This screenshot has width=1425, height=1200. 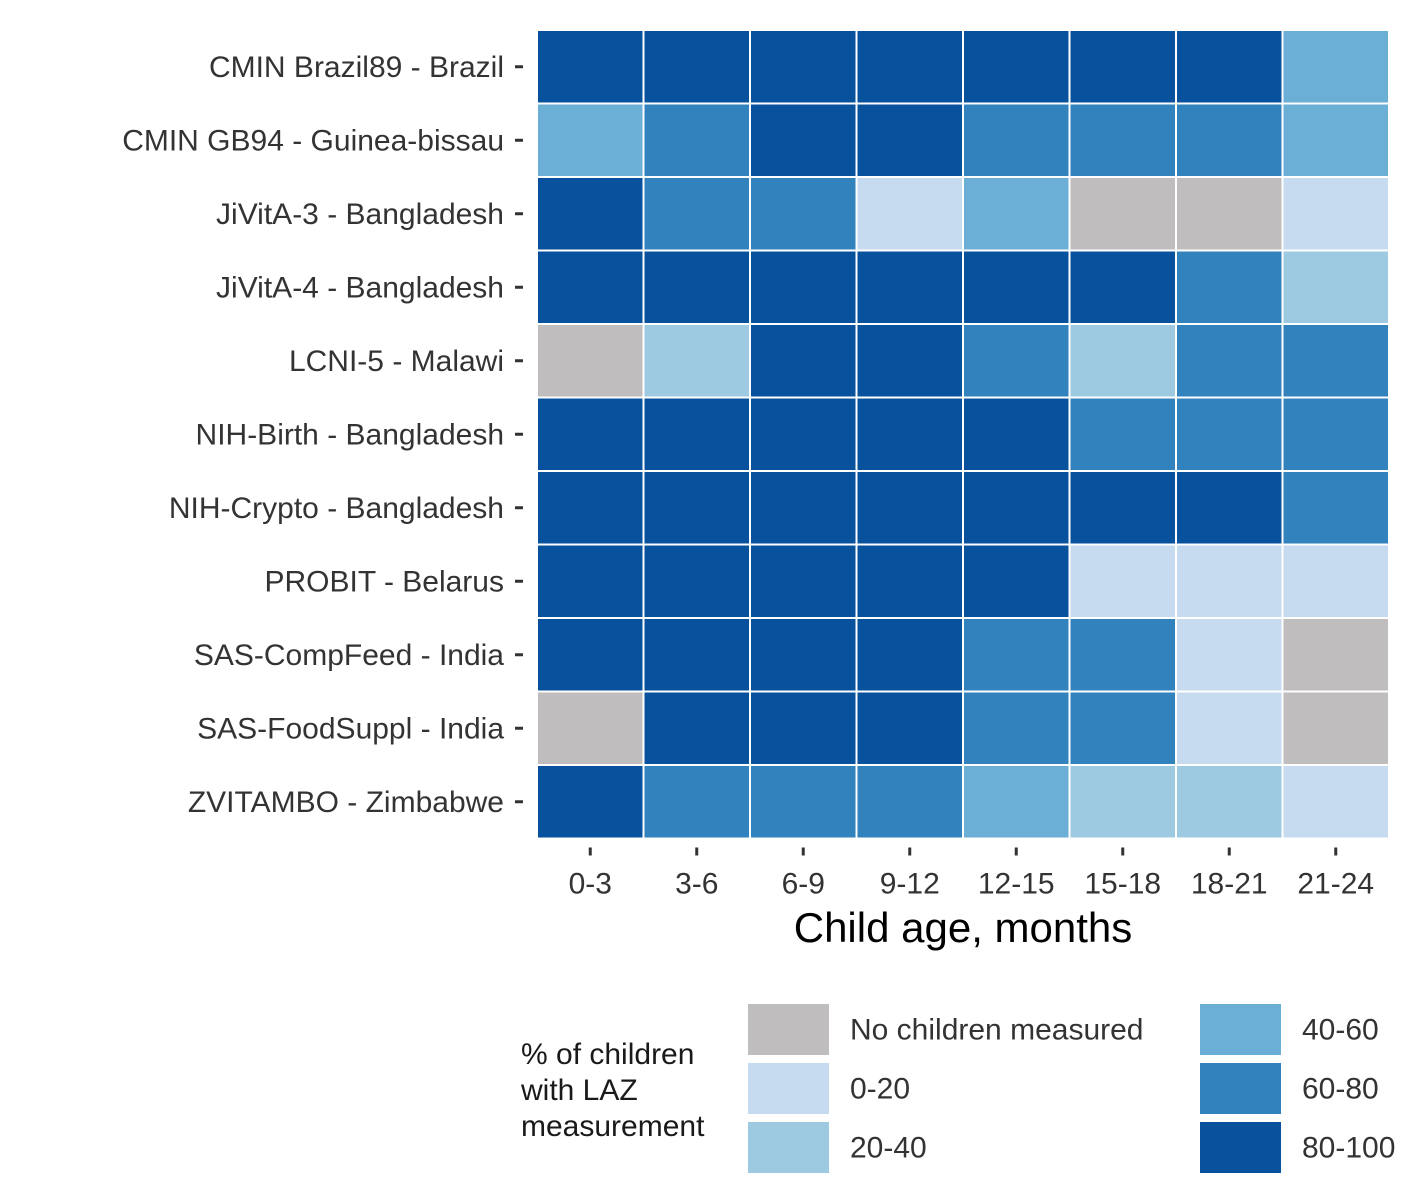 What do you see at coordinates (590, 884) in the screenshot?
I see `x-tick-label: 0-3` at bounding box center [590, 884].